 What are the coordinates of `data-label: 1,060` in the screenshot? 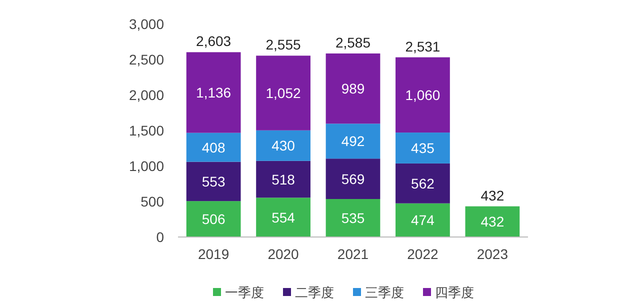 It's located at (422, 94).